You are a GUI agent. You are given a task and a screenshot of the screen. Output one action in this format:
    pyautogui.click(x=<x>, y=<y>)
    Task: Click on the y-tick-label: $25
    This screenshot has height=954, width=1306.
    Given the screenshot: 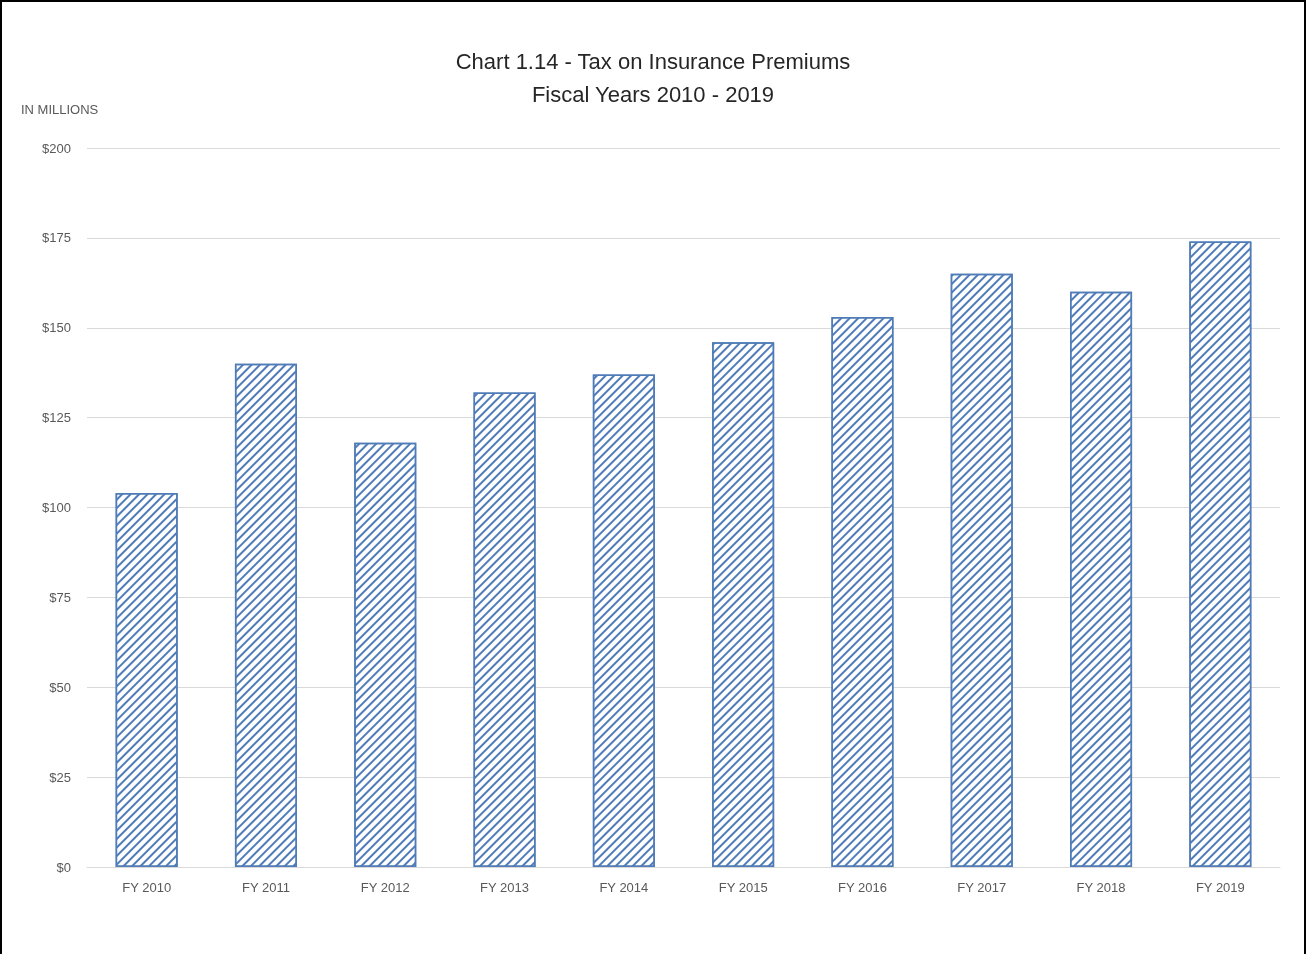 What is the action you would take?
    pyautogui.click(x=60, y=777)
    